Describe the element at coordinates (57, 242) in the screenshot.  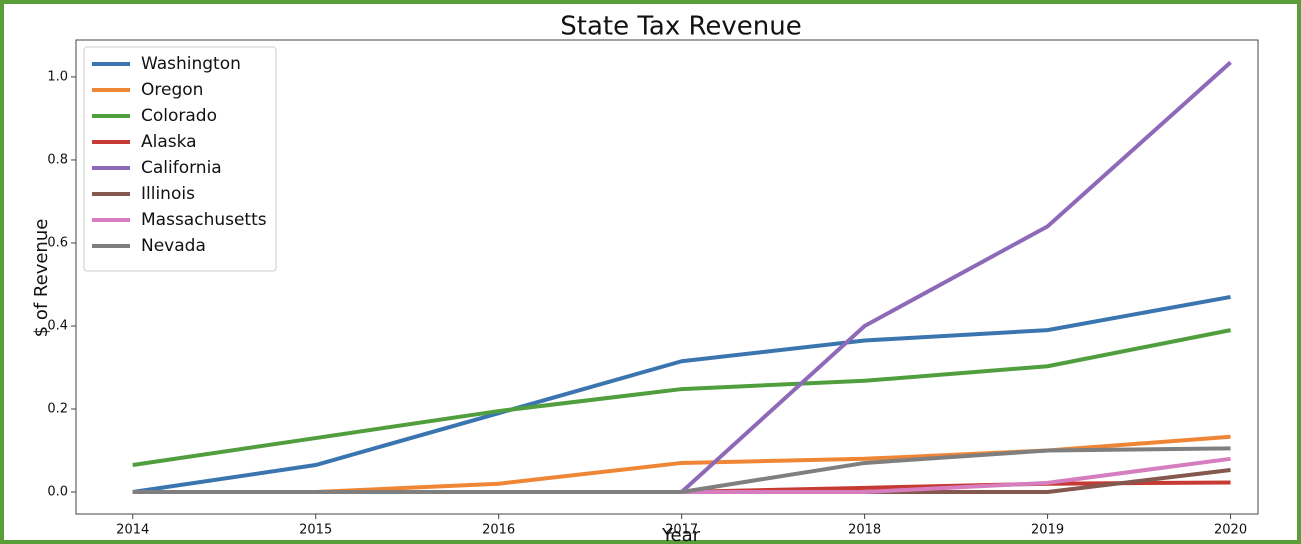
I see `y-tick-label: 0.6` at that location.